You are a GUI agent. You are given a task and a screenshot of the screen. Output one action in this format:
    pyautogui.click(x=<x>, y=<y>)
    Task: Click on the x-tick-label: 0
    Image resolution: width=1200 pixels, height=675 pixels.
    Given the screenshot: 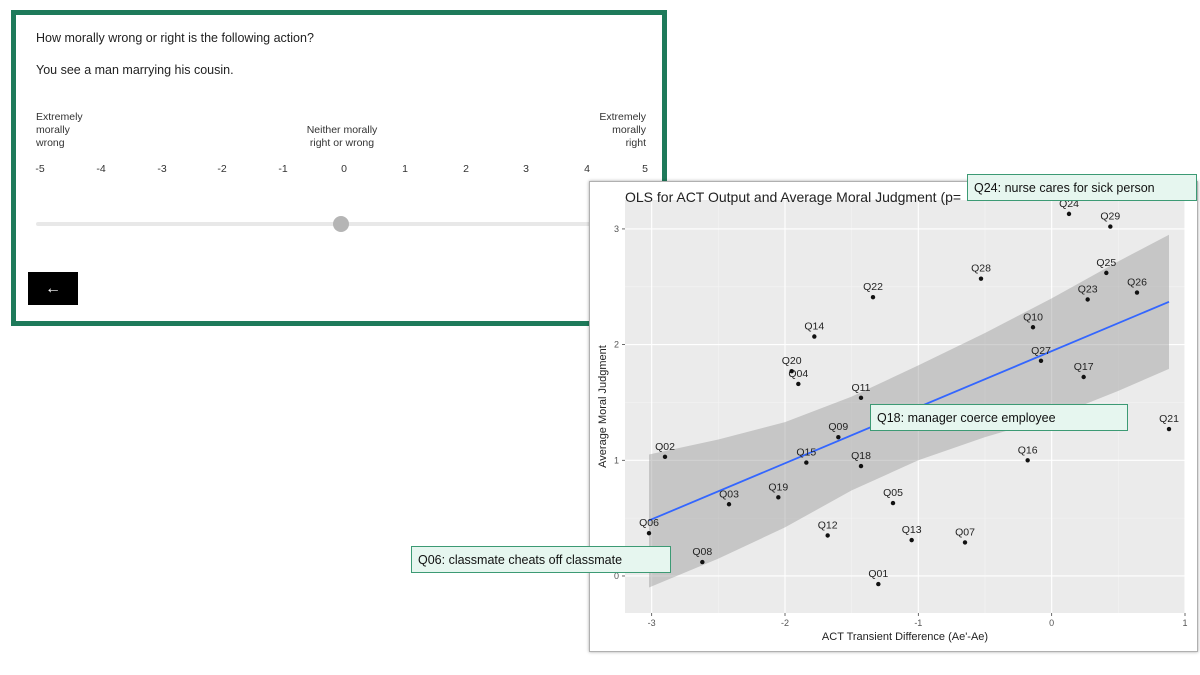 What is the action you would take?
    pyautogui.click(x=1051, y=623)
    